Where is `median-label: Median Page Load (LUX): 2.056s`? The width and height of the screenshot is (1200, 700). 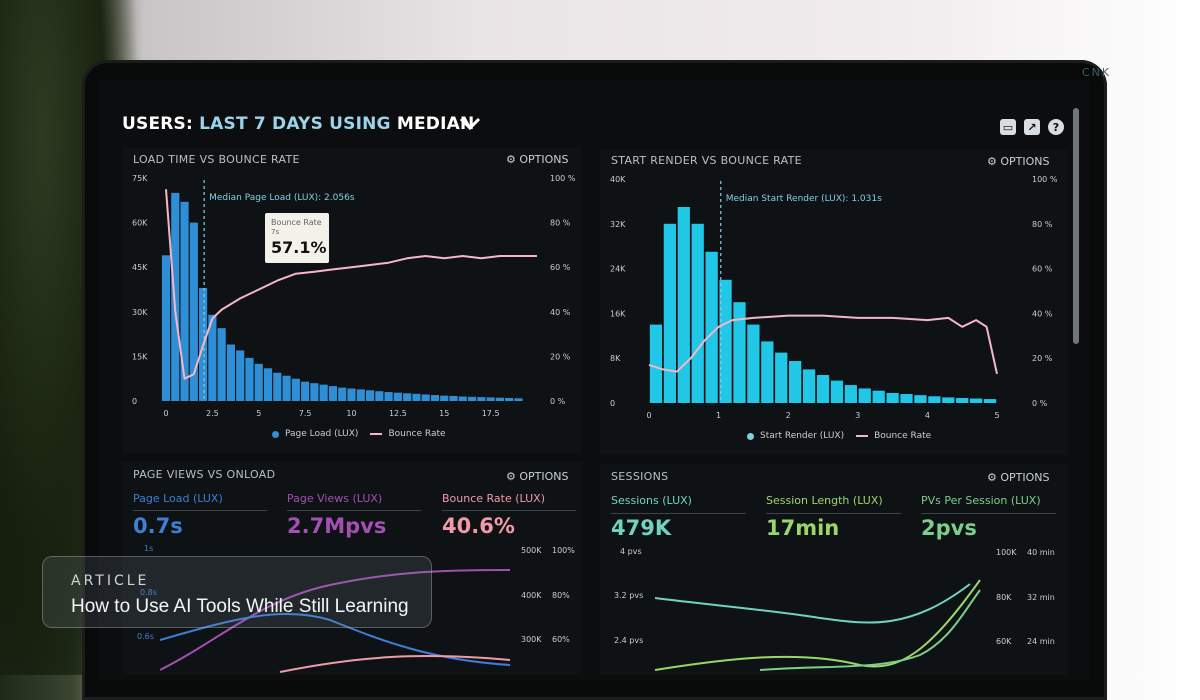
median-label: Median Page Load (LUX): 2.056s is located at coordinates (282, 198).